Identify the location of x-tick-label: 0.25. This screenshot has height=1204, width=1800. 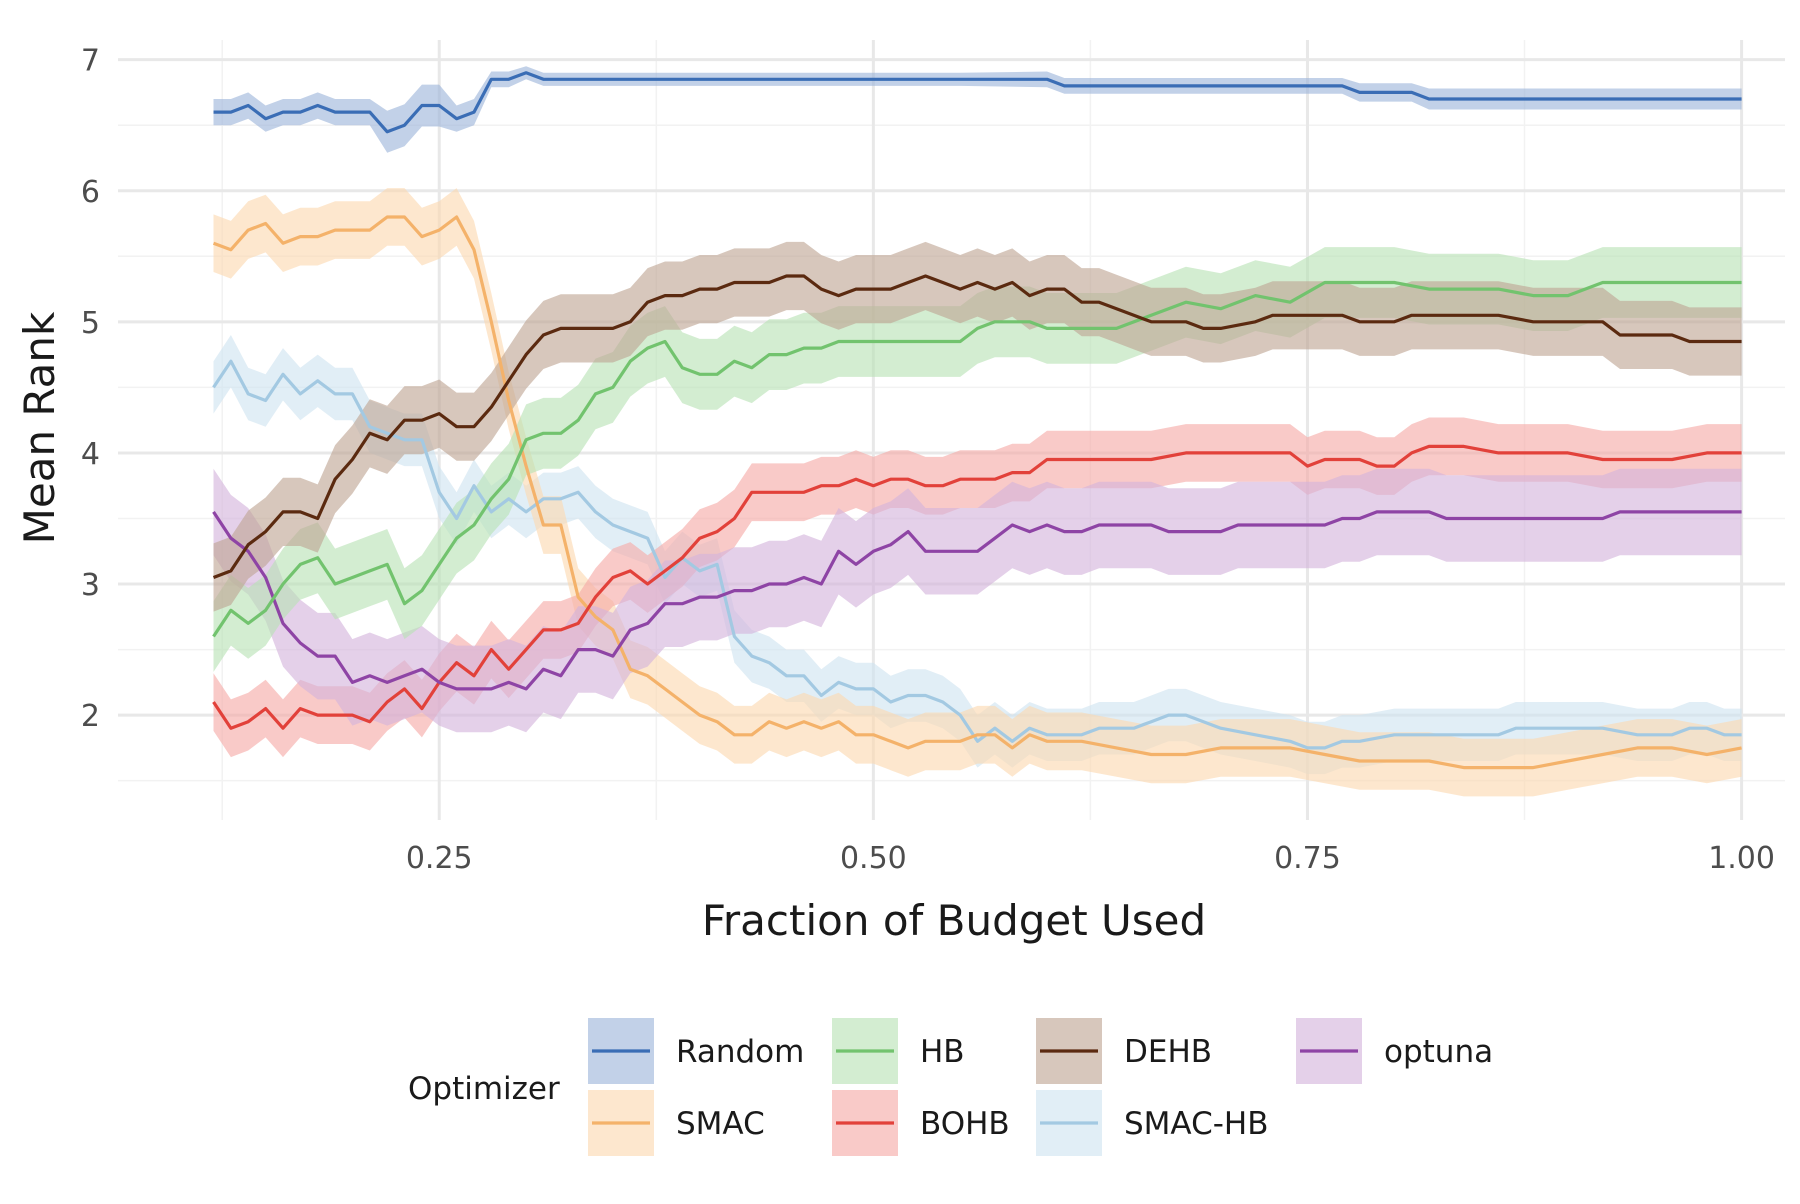
(439, 858).